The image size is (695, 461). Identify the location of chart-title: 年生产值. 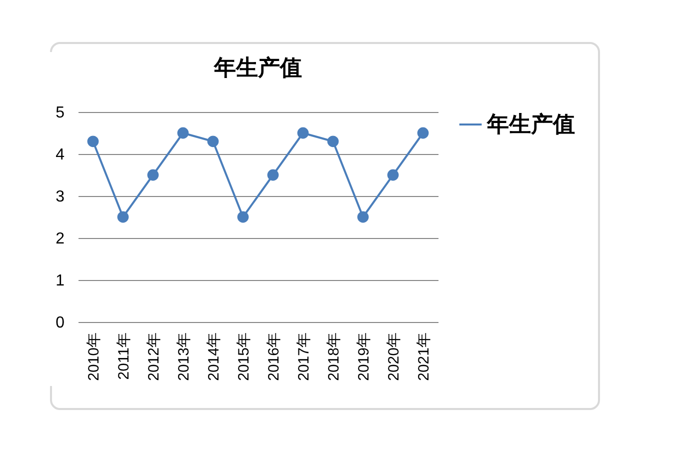
(257, 67).